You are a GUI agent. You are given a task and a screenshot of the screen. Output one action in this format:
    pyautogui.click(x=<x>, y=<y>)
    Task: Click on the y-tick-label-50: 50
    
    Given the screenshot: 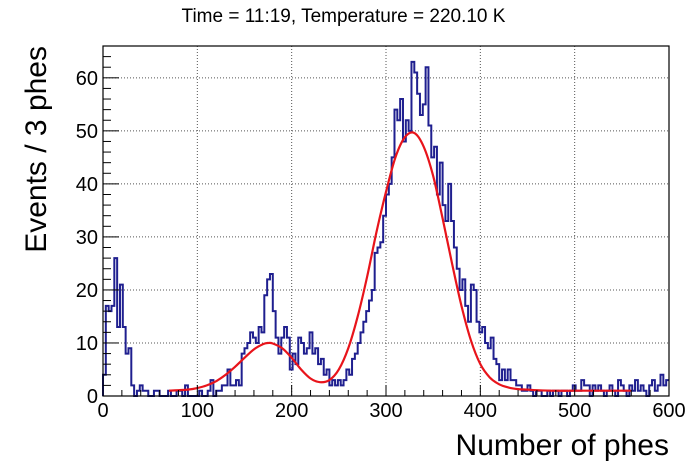 What is the action you would take?
    pyautogui.click(x=87, y=132)
    